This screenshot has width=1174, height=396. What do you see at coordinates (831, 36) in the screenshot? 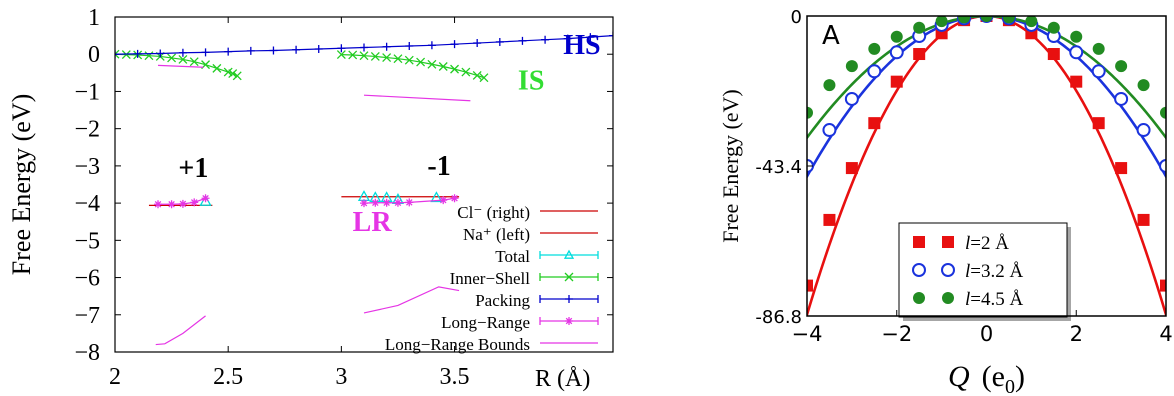
I see `panel-label: A` at bounding box center [831, 36].